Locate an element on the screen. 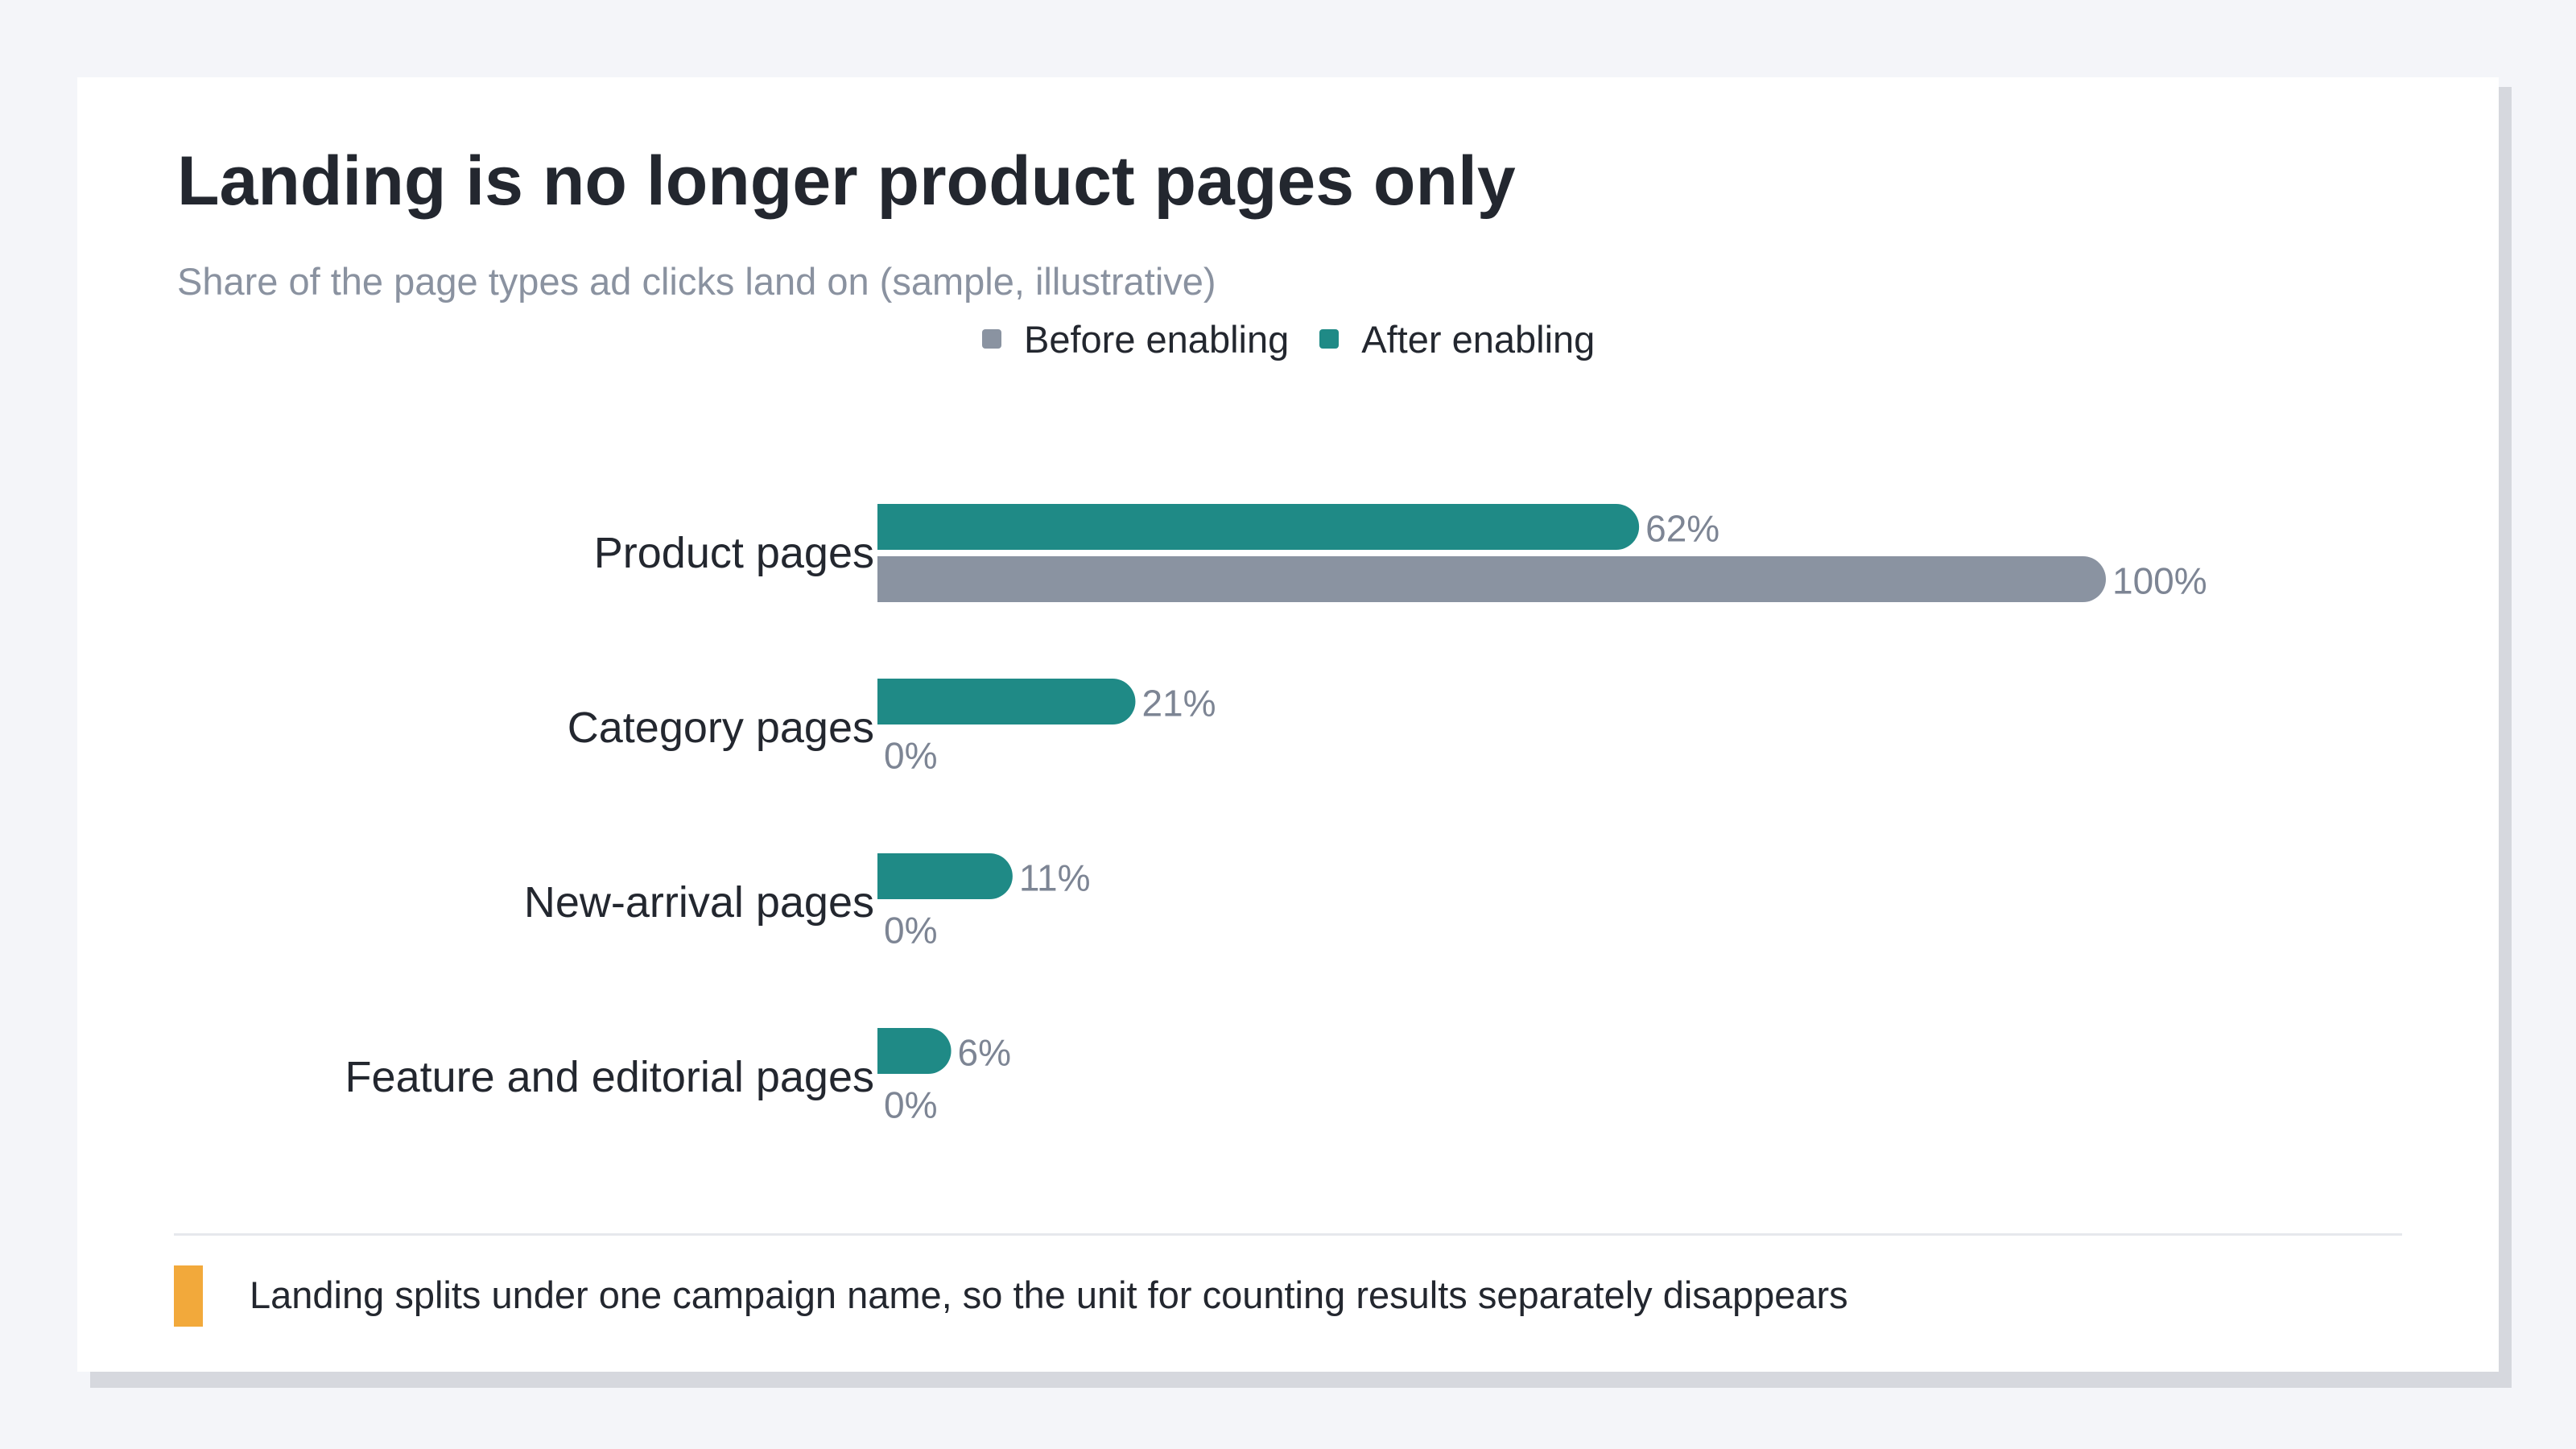 Image resolution: width=2576 pixels, height=1449 pixels. value-label-before: 100% is located at coordinates (2159, 581).